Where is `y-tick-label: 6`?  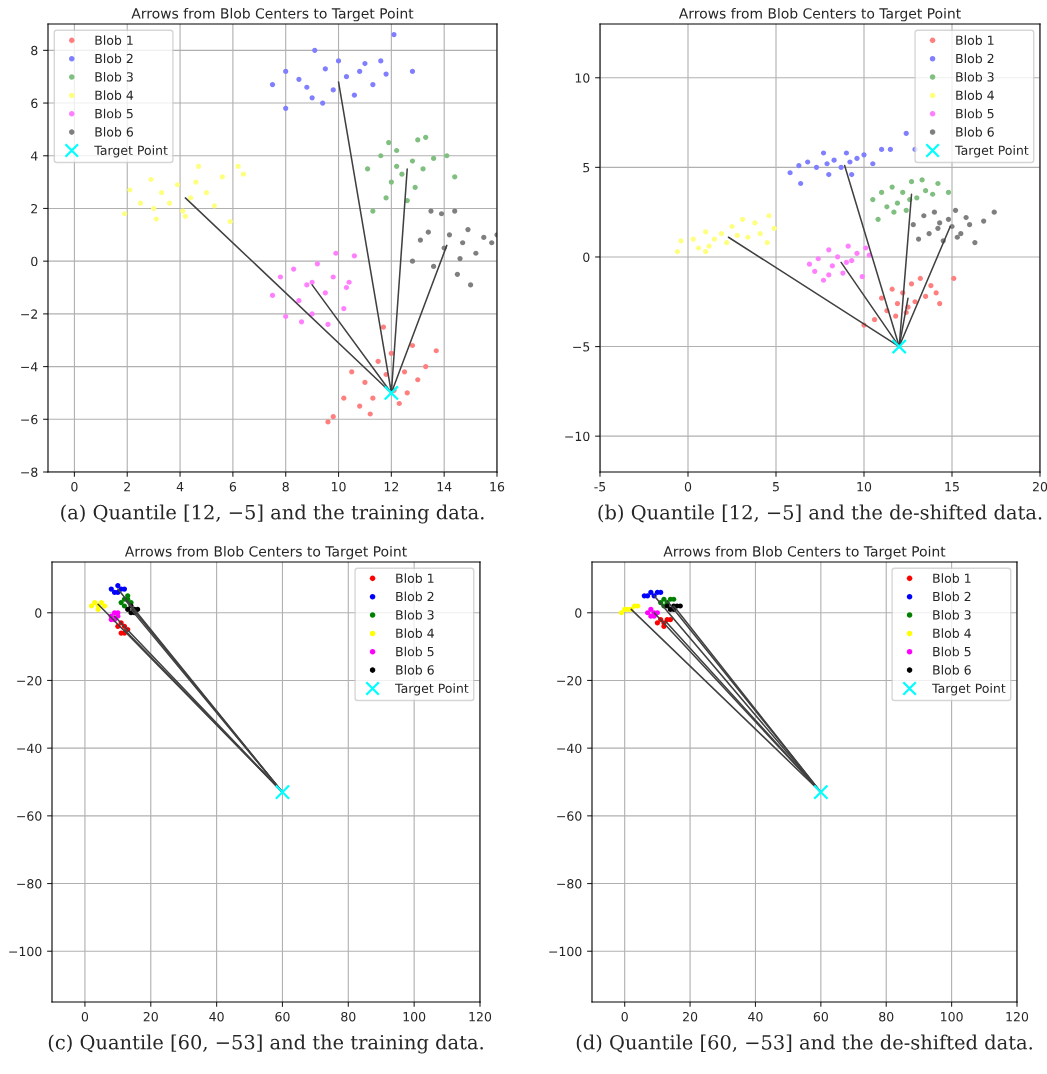
y-tick-label: 6 is located at coordinates (34, 103).